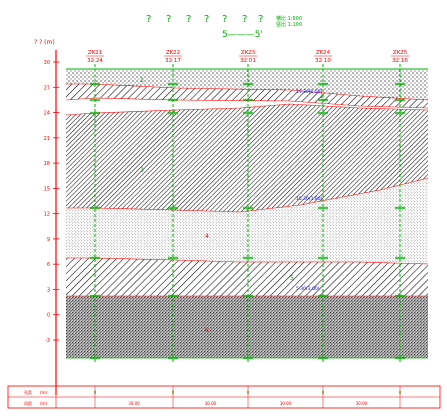  What do you see at coordinates (47, 88) in the screenshot?
I see `axis-tick-label: 27` at bounding box center [47, 88].